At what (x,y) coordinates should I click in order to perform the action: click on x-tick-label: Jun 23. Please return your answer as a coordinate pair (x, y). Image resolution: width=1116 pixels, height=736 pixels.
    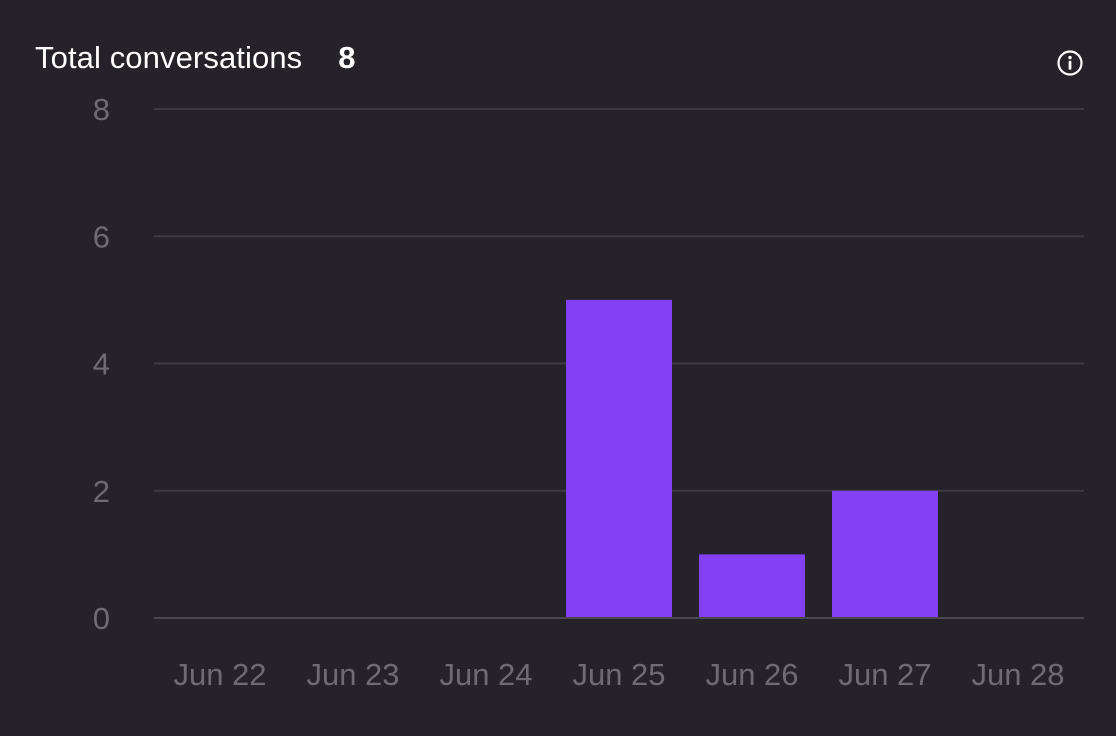
    Looking at the image, I should click on (352, 674).